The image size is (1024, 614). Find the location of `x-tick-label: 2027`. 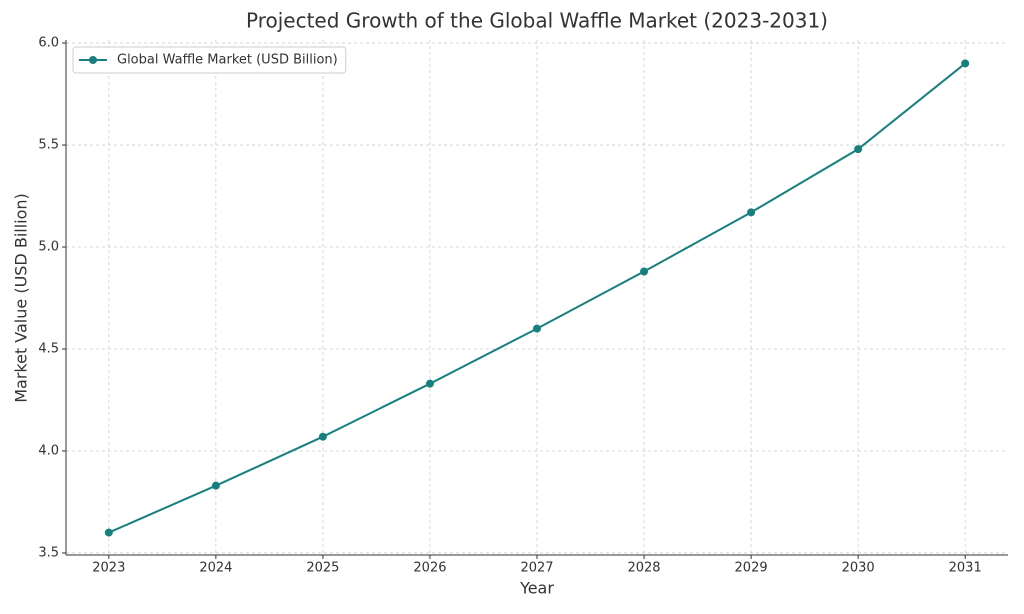

x-tick-label: 2027 is located at coordinates (536, 568).